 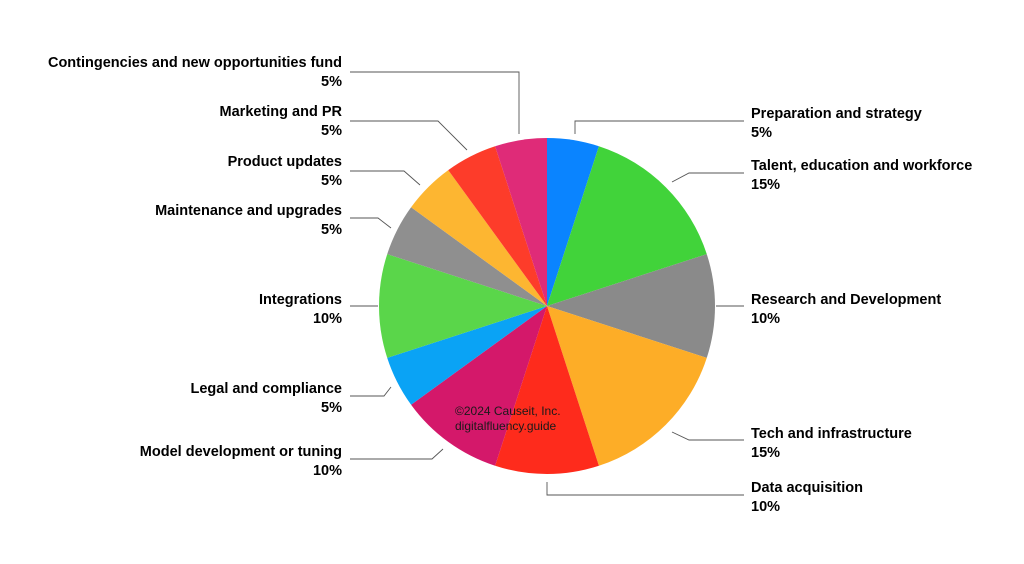 What do you see at coordinates (861, 166) in the screenshot?
I see `slice-label: Talent, education and workforce` at bounding box center [861, 166].